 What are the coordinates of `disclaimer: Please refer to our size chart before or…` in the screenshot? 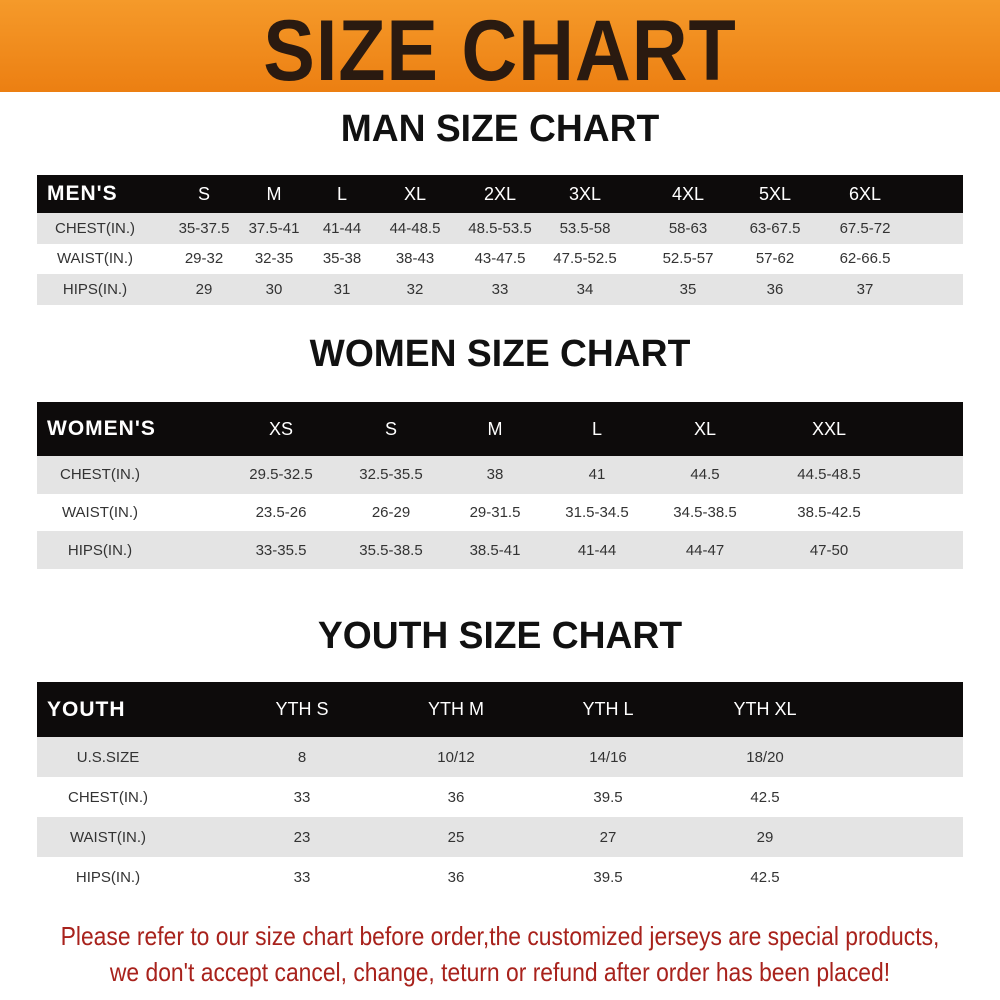 It's located at (500, 954).